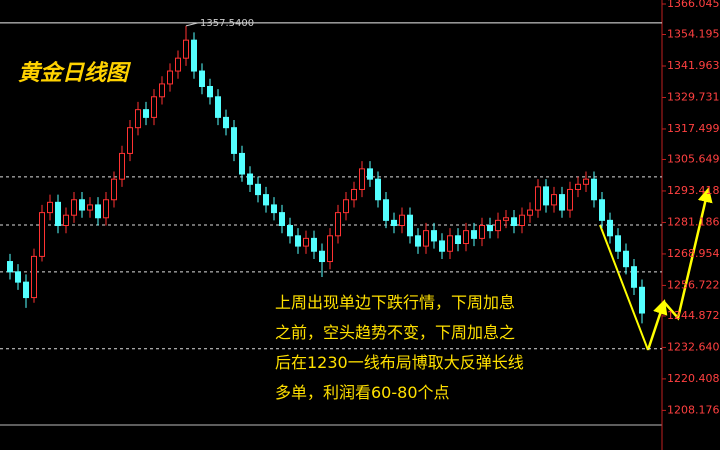 The width and height of the screenshot is (720, 450). Describe the element at coordinates (75, 73) in the screenshot. I see `chart-title: 黄金日线图` at that location.